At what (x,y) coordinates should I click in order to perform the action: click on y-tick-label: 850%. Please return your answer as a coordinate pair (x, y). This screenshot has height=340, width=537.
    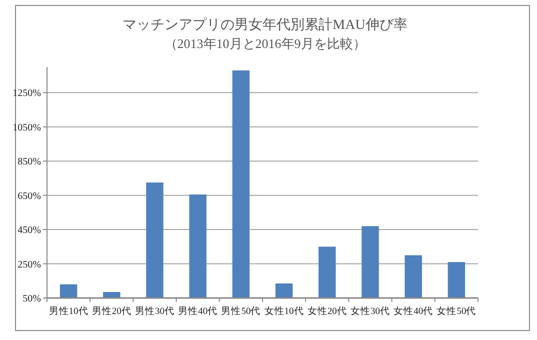
    Looking at the image, I should click on (29, 162).